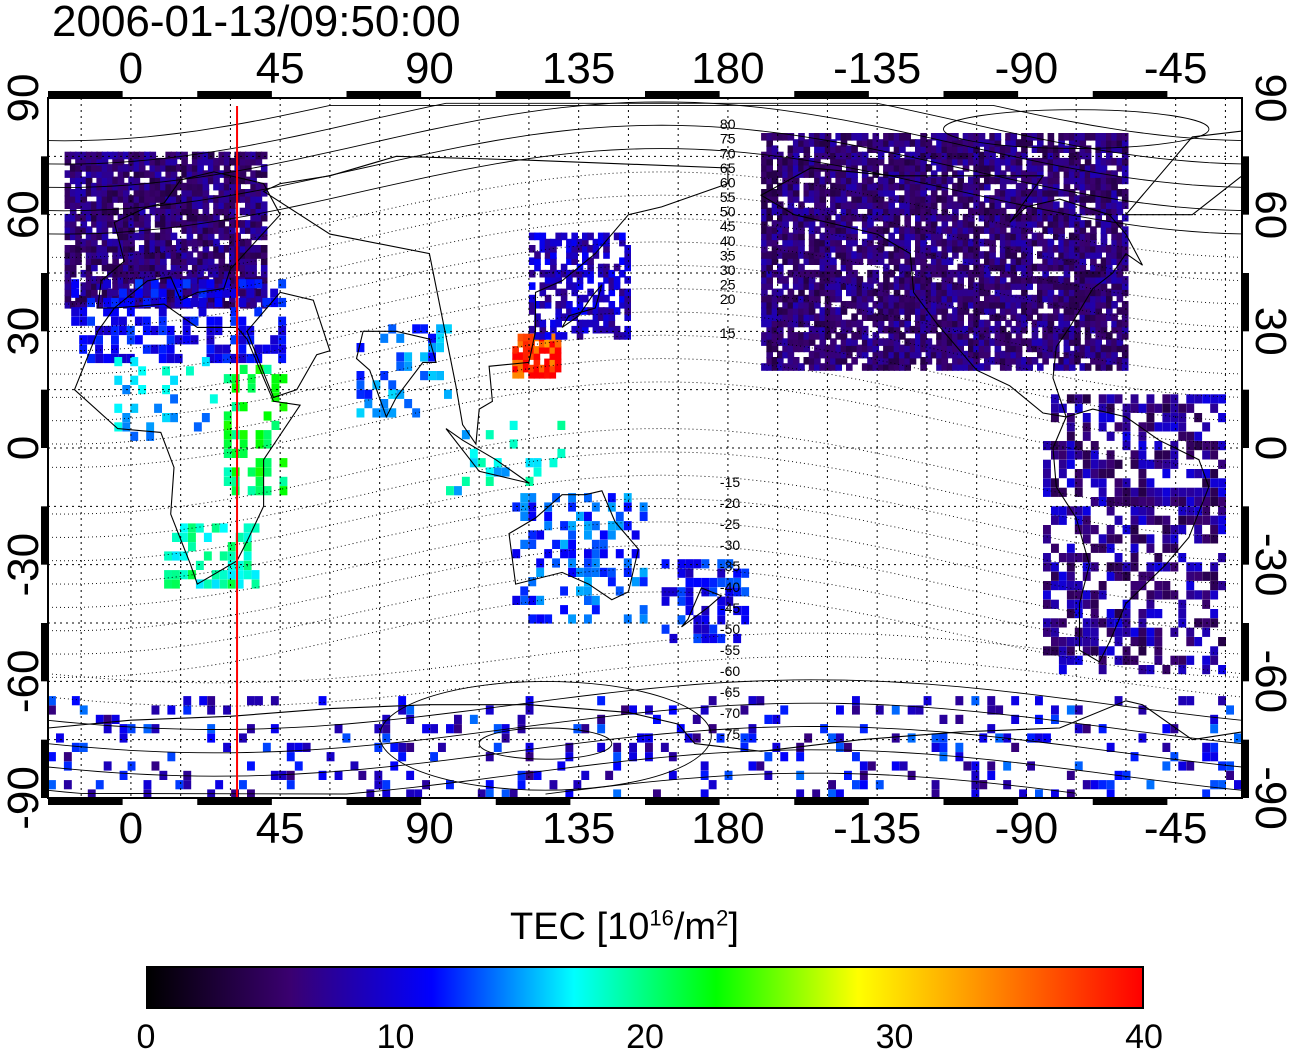 This screenshot has width=1292, height=1057. What do you see at coordinates (44, 185) in the screenshot?
I see `frame-tick-left` at bounding box center [44, 185].